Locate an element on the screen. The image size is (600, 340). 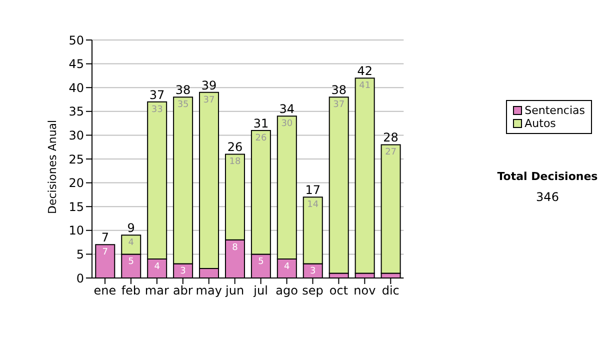
x-tick-label: jun is located at coordinates (234, 291).